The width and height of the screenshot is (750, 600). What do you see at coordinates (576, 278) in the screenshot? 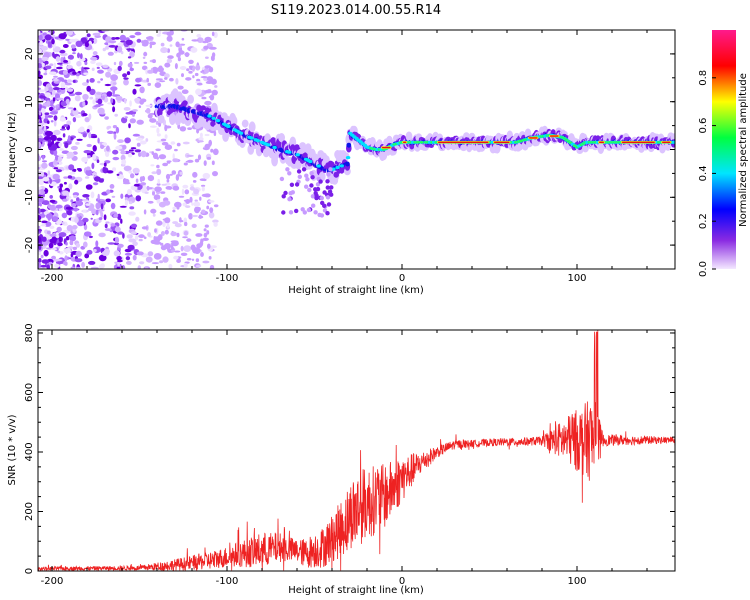
I see `spectrogram-xtick-label: 100` at bounding box center [576, 278].